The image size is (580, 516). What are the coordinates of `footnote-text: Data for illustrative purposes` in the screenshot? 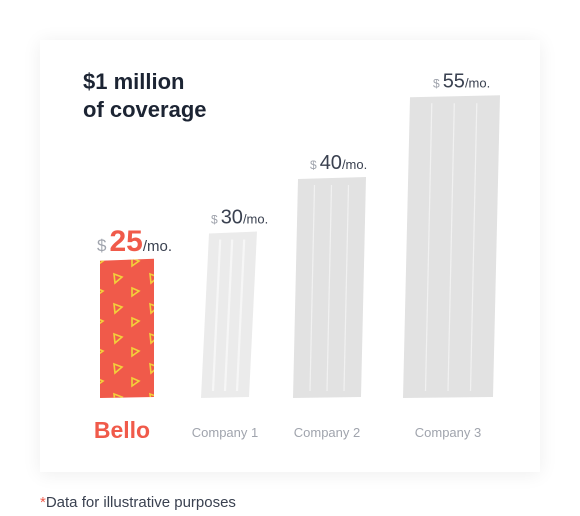 It's located at (140, 502).